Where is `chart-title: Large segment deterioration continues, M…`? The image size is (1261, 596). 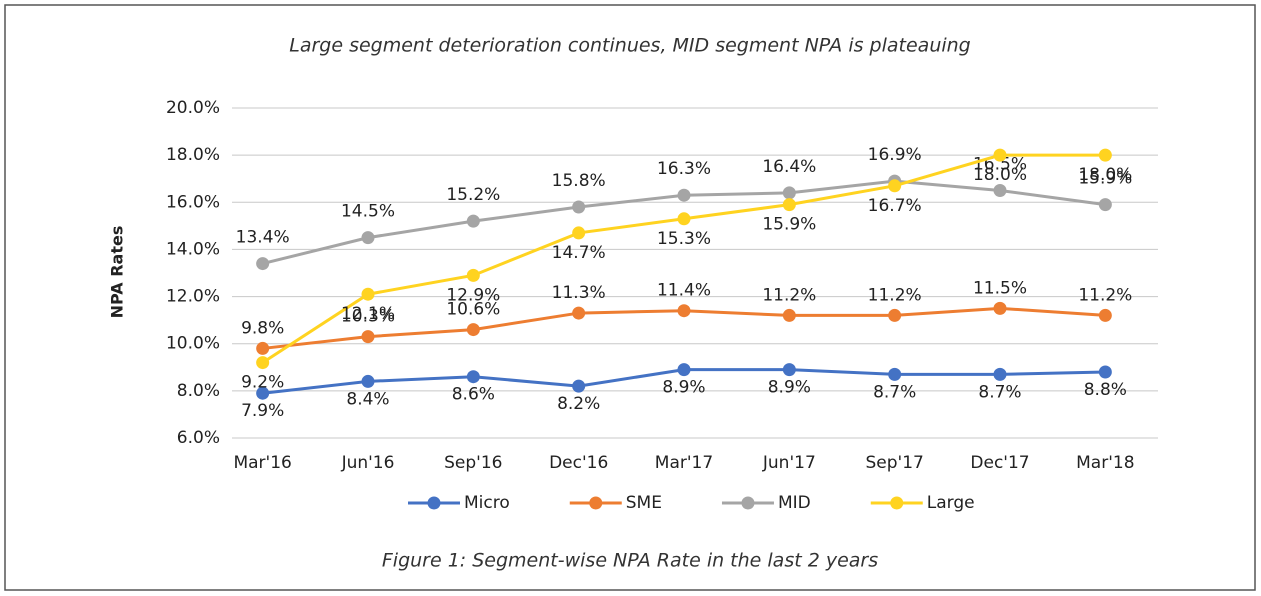 chart-title: Large segment deterioration continues, M… is located at coordinates (630, 46).